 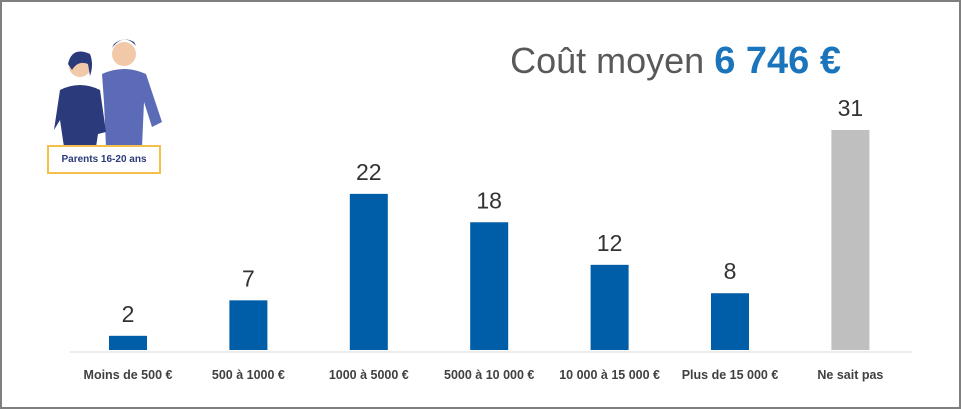 What do you see at coordinates (128, 375) in the screenshot?
I see `category-label: Moins de 500 €` at bounding box center [128, 375].